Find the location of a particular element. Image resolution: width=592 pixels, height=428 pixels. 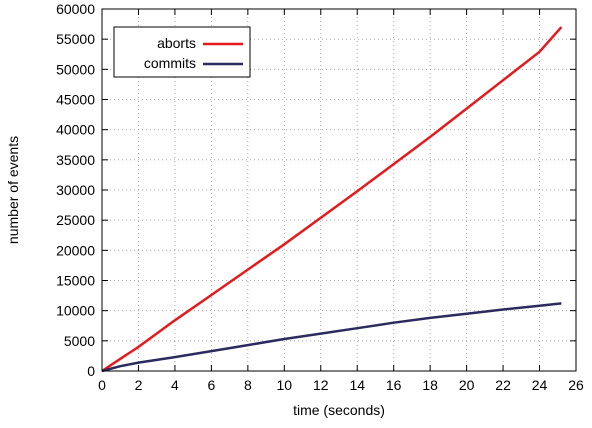

y-tick-label: 0 is located at coordinates (91, 371).